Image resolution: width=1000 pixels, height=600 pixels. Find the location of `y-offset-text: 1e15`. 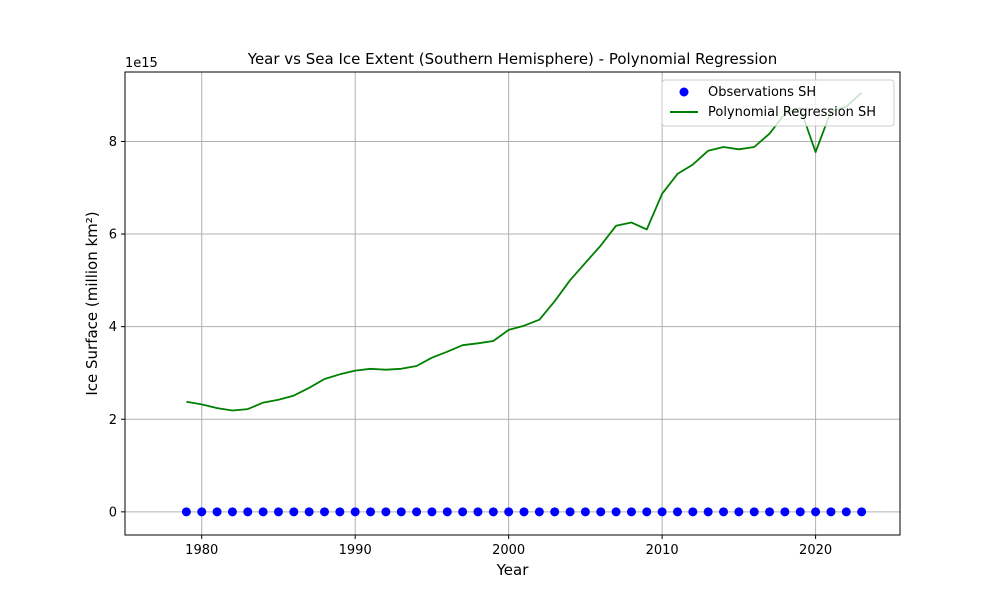

y-offset-text: 1e15 is located at coordinates (141, 63).